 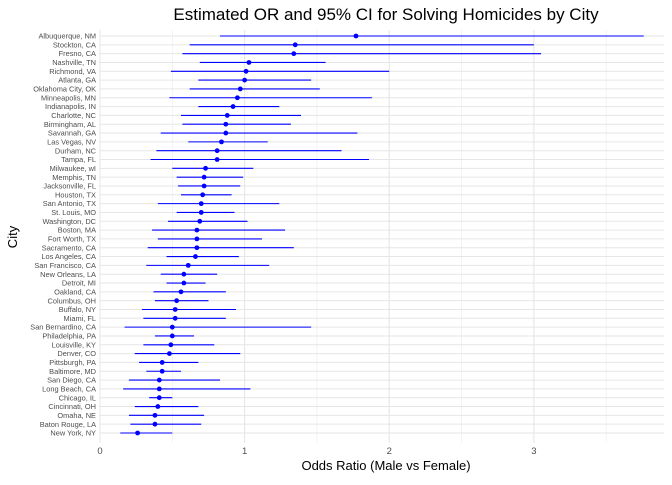 I want to click on city-label: San Diego, CA, so click(x=71, y=380).